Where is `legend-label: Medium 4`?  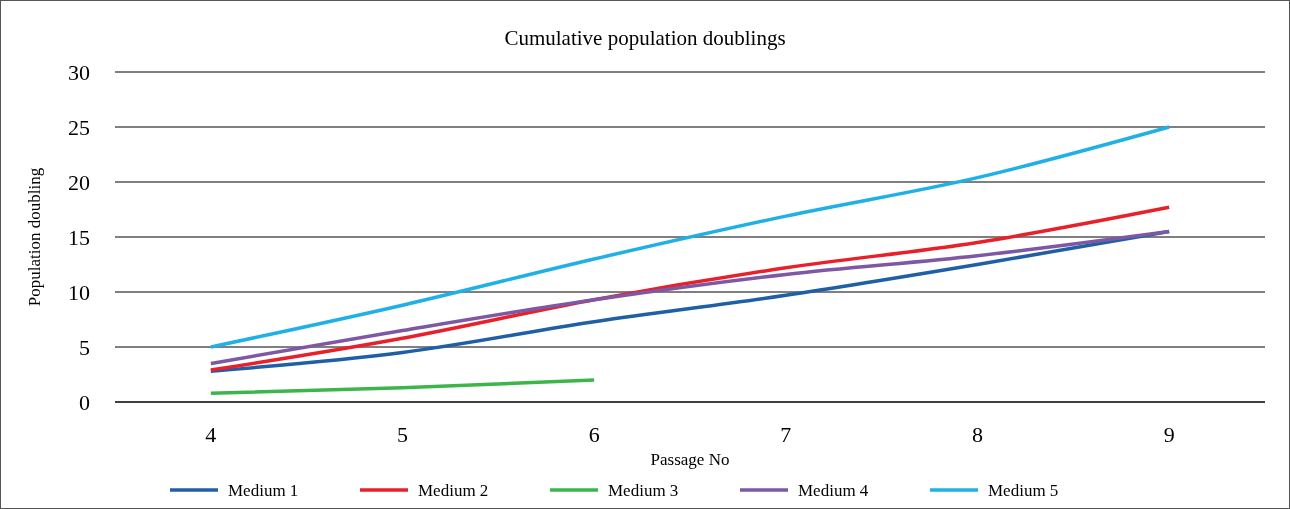 legend-label: Medium 4 is located at coordinates (833, 490).